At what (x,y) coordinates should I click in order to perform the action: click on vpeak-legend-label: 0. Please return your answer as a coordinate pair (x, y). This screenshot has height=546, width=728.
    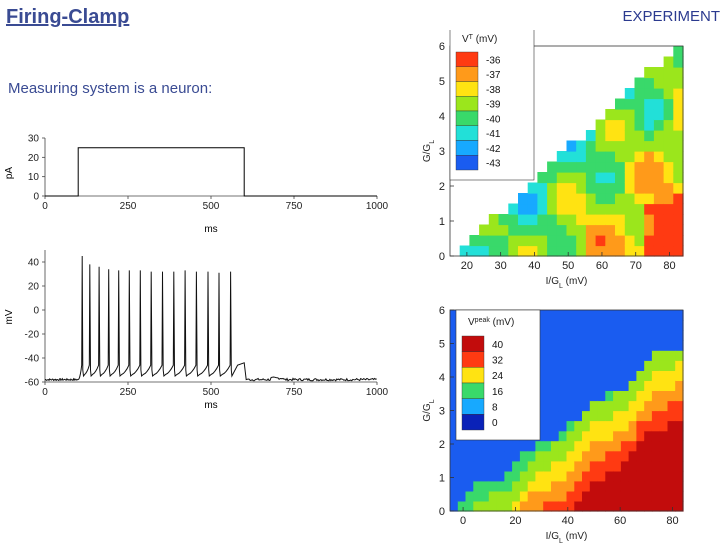
    Looking at the image, I should click on (495, 423).